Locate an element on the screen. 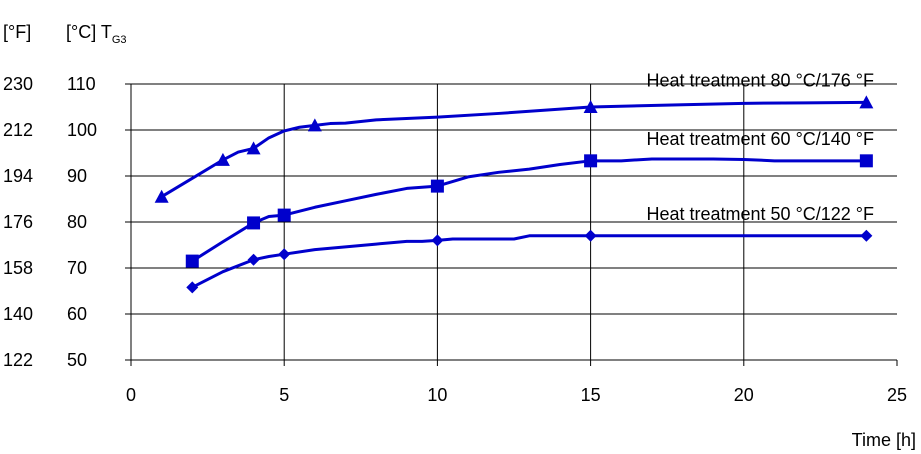 This screenshot has width=921, height=454. y-tick-label-fahrenheit: 122 is located at coordinates (18, 360).